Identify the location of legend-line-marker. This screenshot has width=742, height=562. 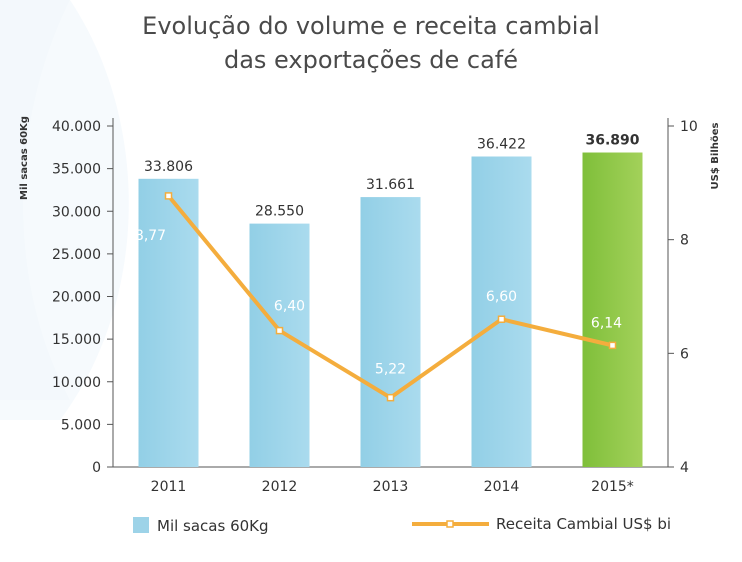
(450, 524).